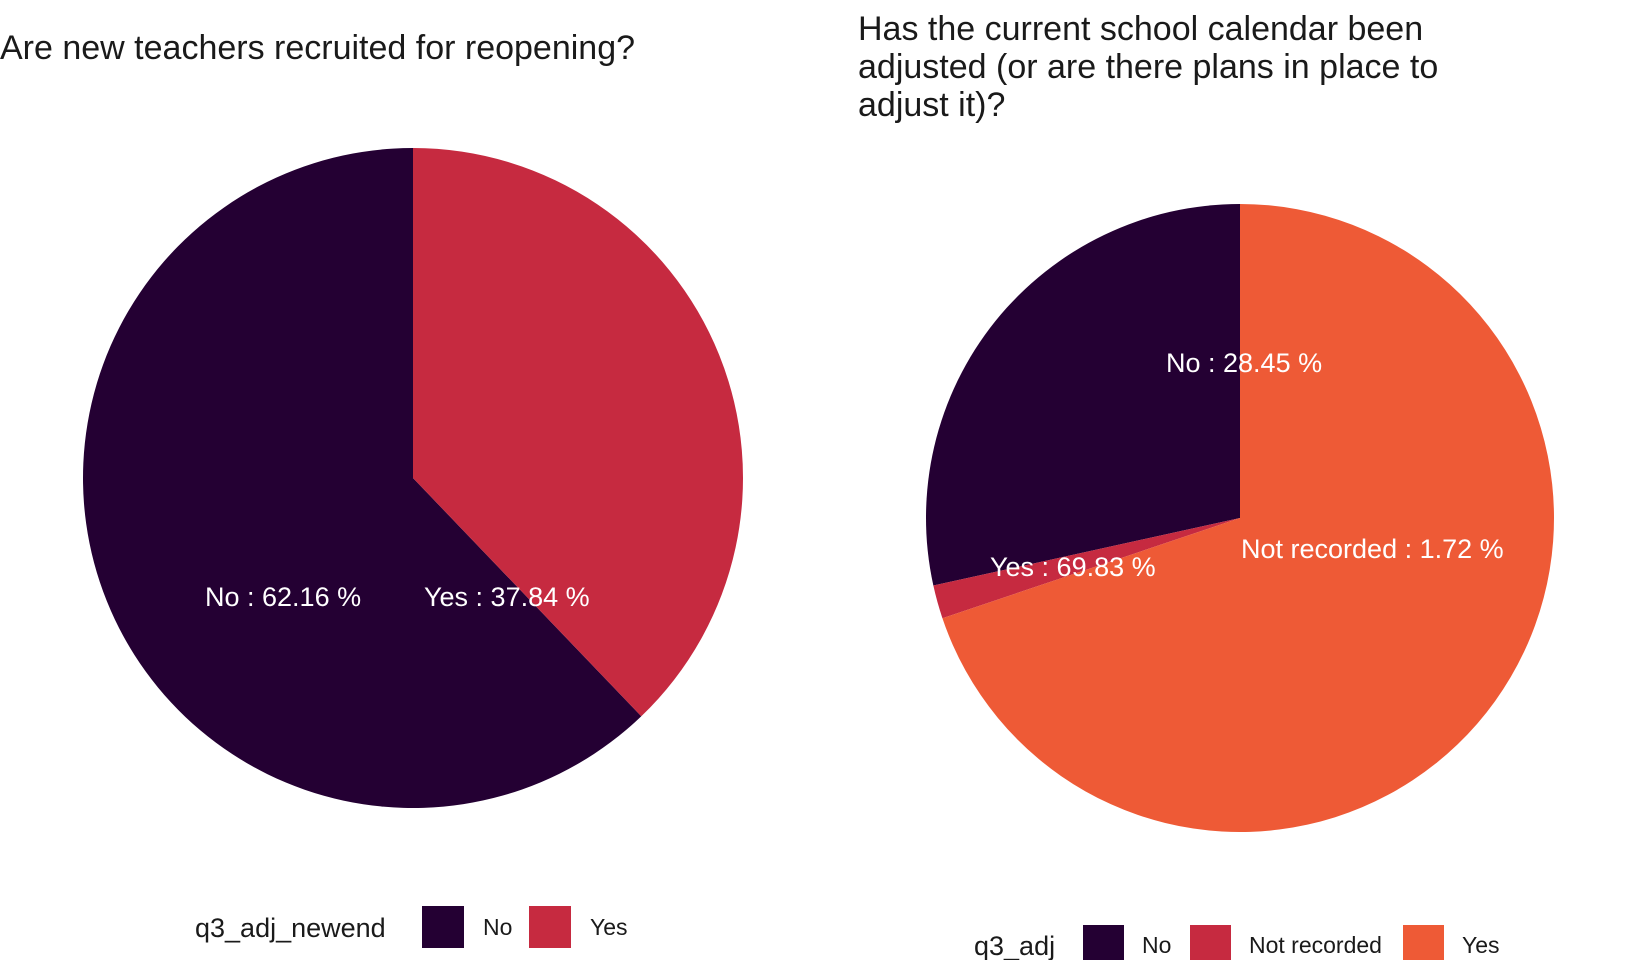 This screenshot has width=1632, height=960. Describe the element at coordinates (283, 597) in the screenshot. I see `chart-1-label-no: No : 62.16 %` at that location.